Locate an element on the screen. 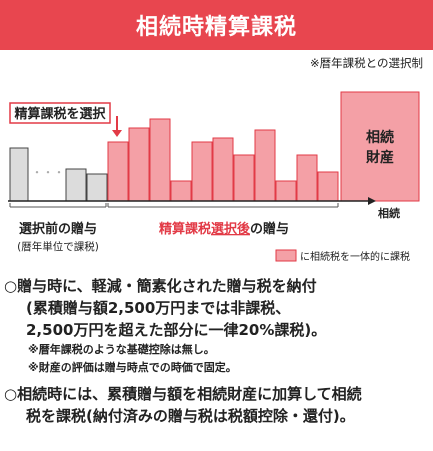 The image size is (433, 451). title-banner: 相続時精算課税 is located at coordinates (216, 25).